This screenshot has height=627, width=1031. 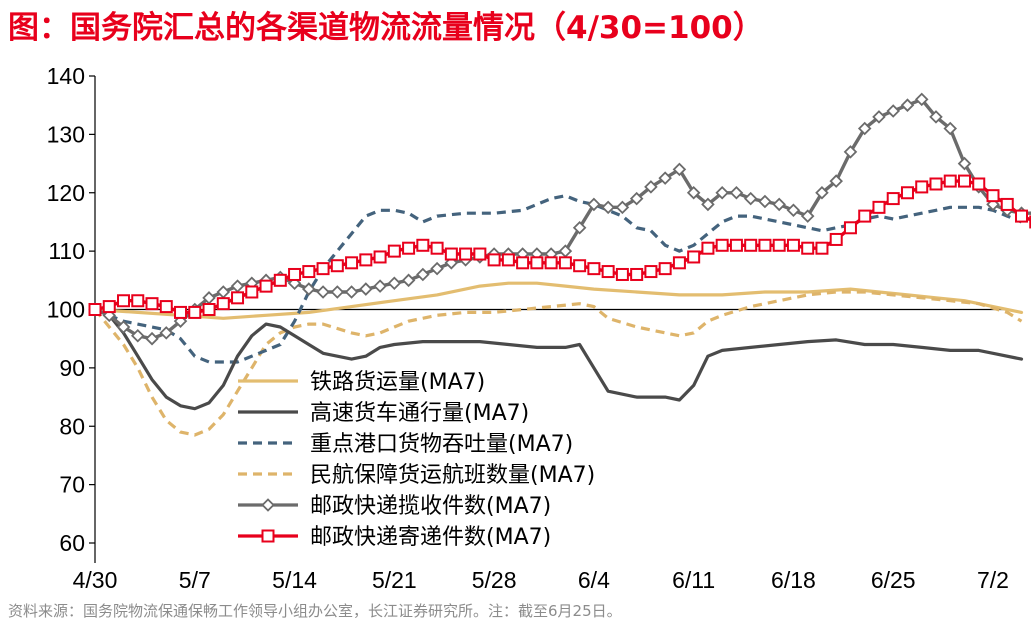 What do you see at coordinates (430, 537) in the screenshot?
I see `legend-label: 邮政快递寄递件数(MA7)` at bounding box center [430, 537].